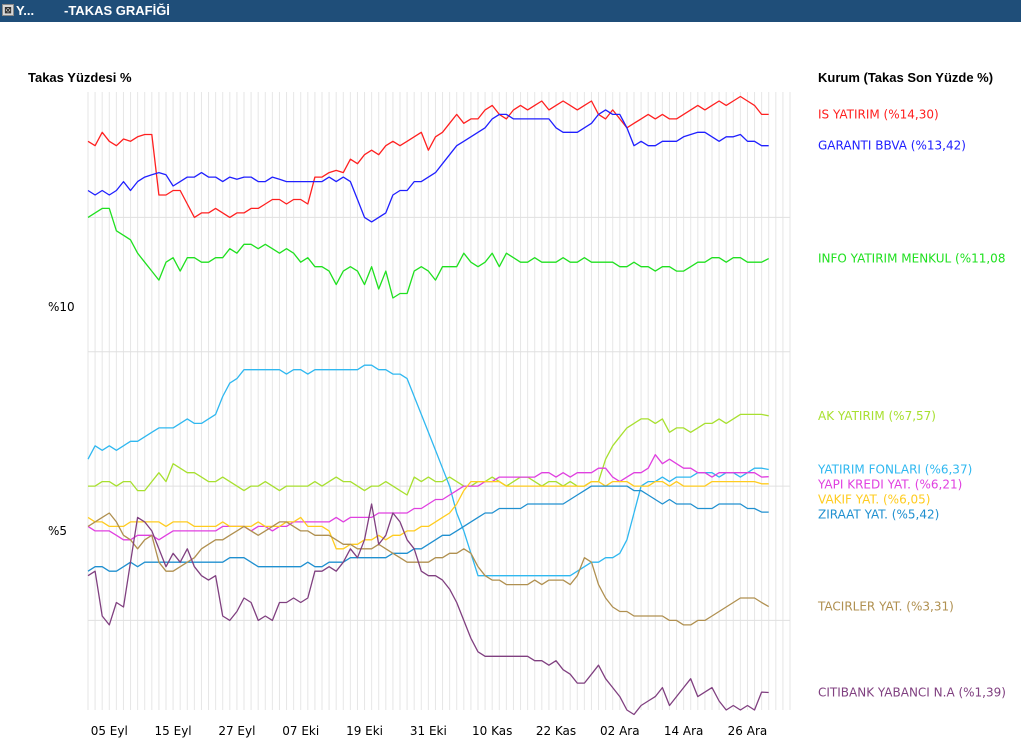  What do you see at coordinates (117, 10) in the screenshot?
I see `window-title: -TAKAS GRAFİĞİ` at bounding box center [117, 10].